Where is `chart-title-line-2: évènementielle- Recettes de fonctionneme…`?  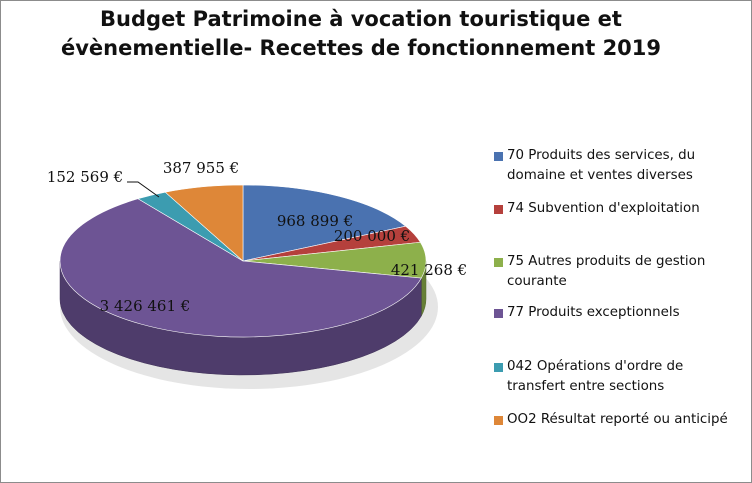 chart-title-line-2: évènementielle- Recettes de fonctionneme… is located at coordinates (361, 48).